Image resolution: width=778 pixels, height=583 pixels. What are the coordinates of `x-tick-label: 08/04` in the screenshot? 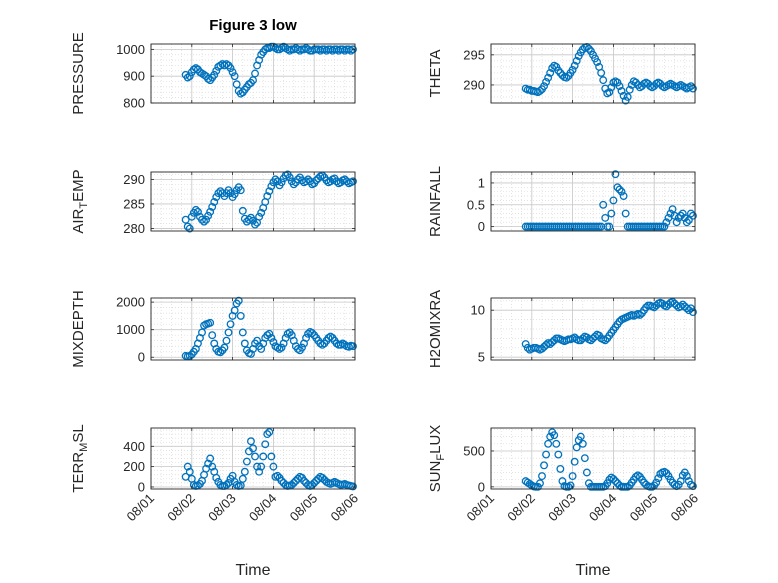 It's located at (263, 508).